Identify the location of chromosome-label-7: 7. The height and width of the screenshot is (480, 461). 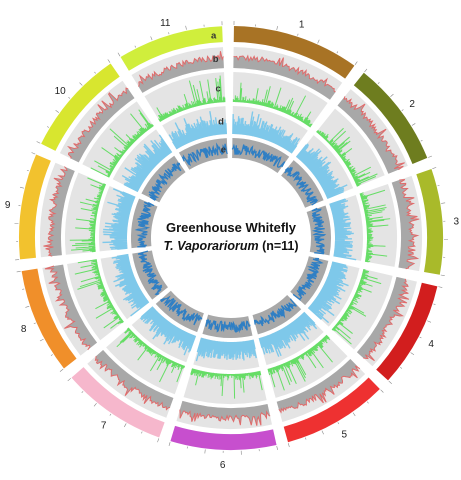
(104, 426).